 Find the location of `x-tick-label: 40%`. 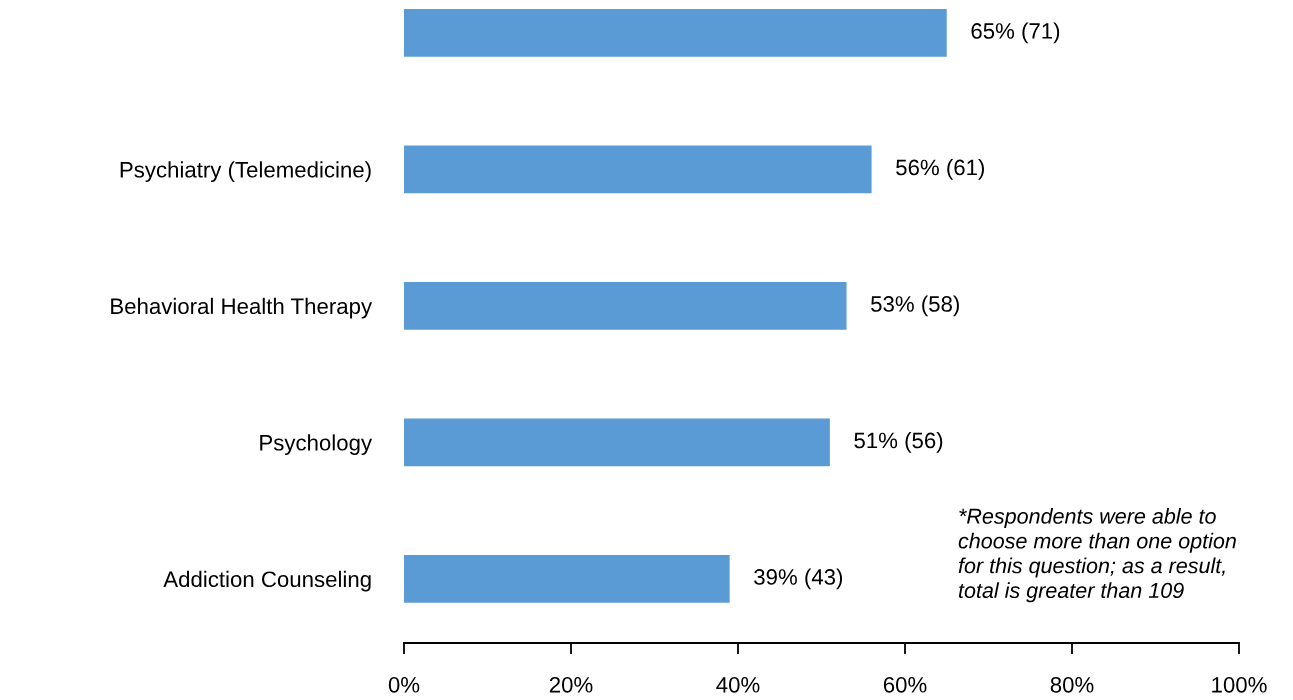

x-tick-label: 40% is located at coordinates (738, 684).